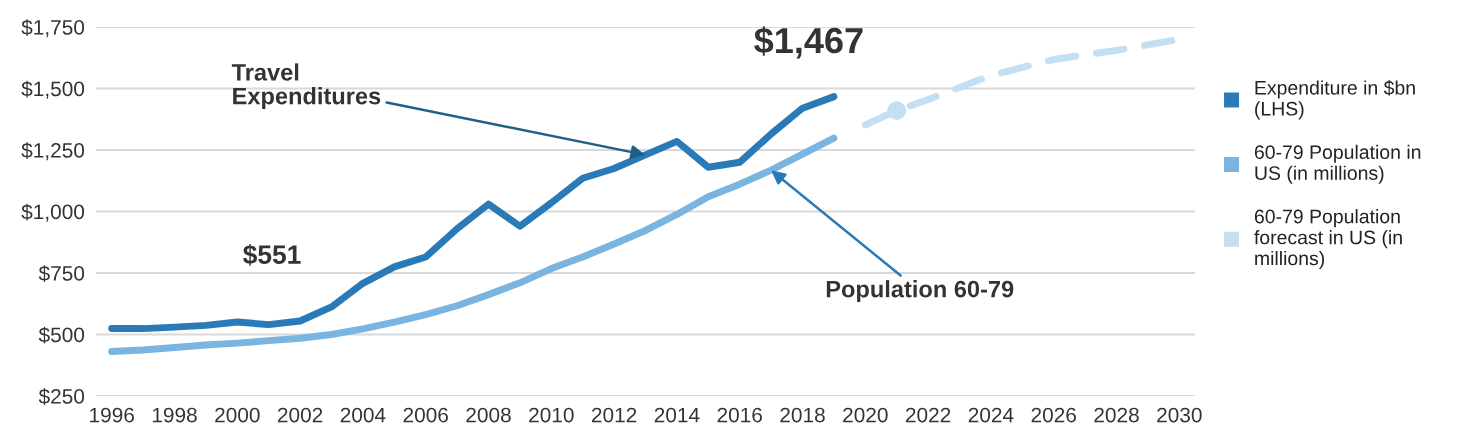  Describe the element at coordinates (300, 415) in the screenshot. I see `x-tick-label: 2002` at that location.